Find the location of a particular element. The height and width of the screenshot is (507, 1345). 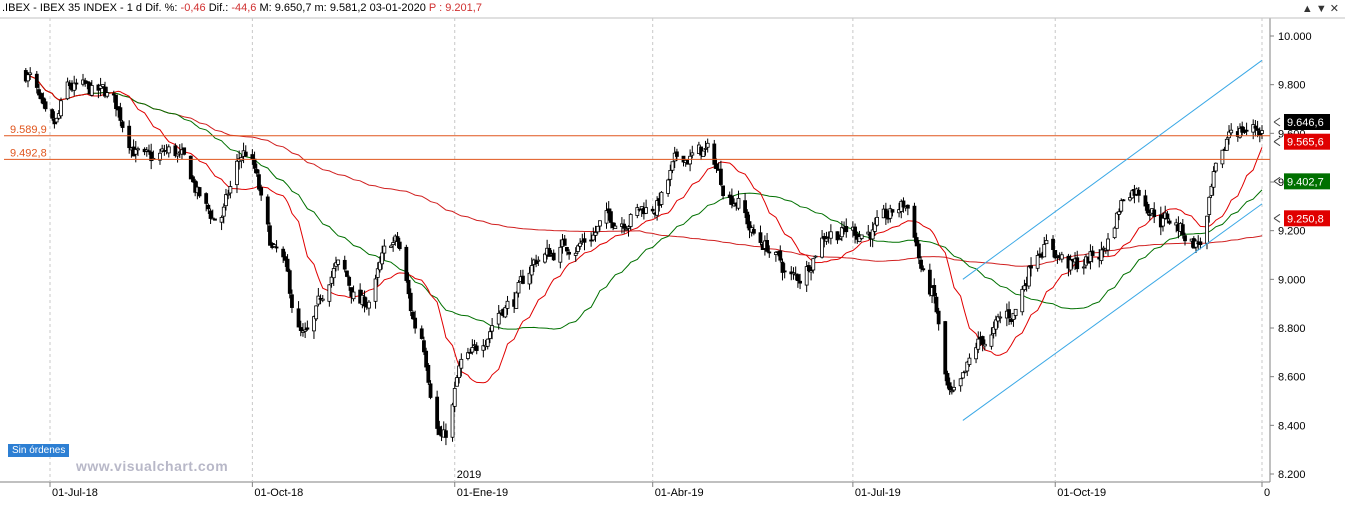

x-tick-label: 01-Abr-19 is located at coordinates (679, 493).